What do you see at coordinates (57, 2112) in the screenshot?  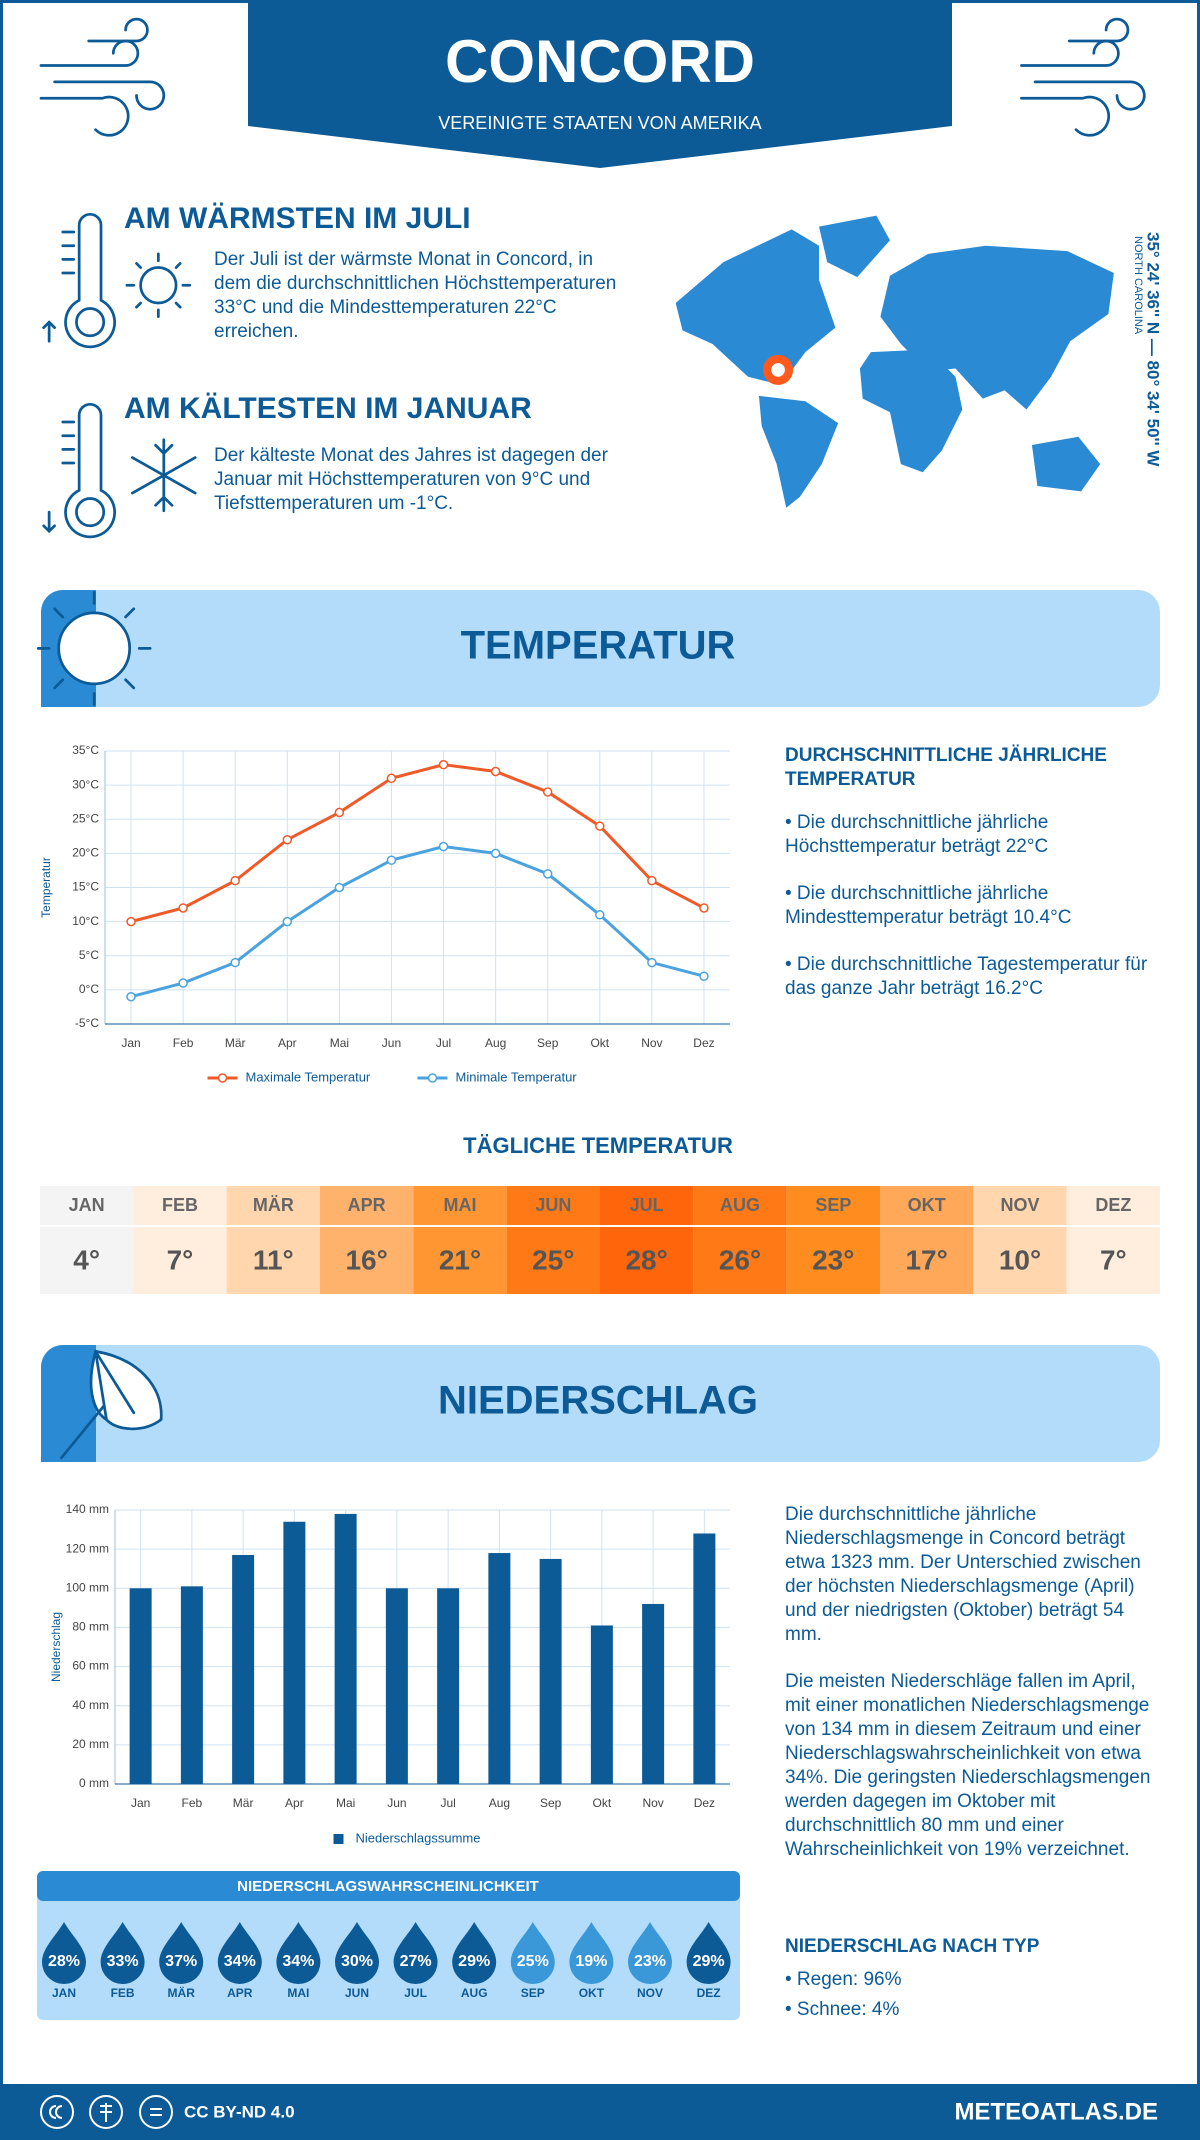 I see `cc-icon` at bounding box center [57, 2112].